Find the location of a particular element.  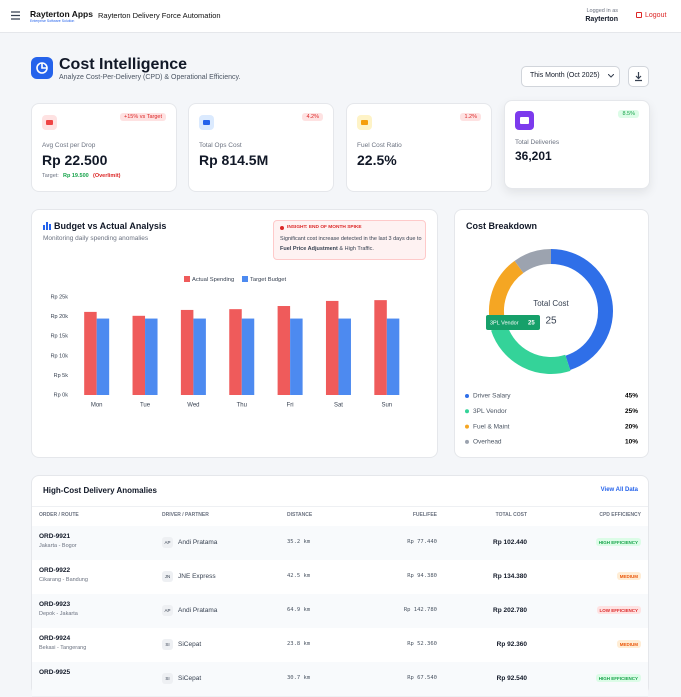

kpi-label: Avg Cost per Drop is located at coordinates (69, 145).